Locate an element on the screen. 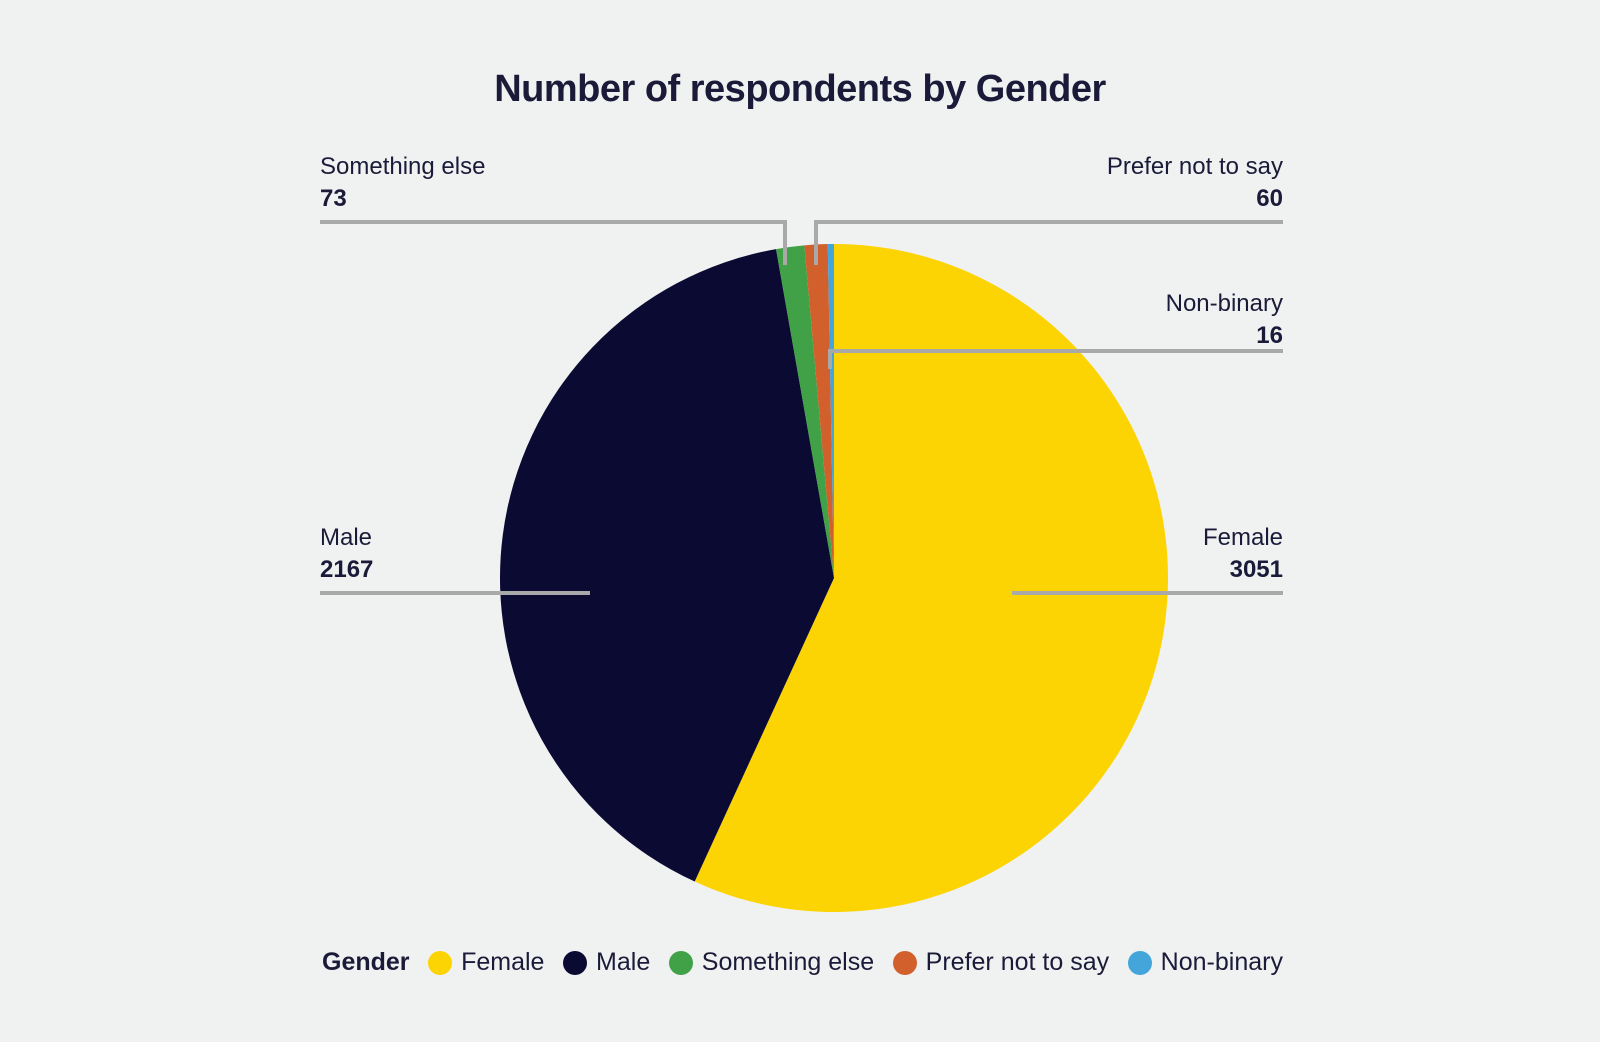  pie-slice-something-else is located at coordinates (805, 411).